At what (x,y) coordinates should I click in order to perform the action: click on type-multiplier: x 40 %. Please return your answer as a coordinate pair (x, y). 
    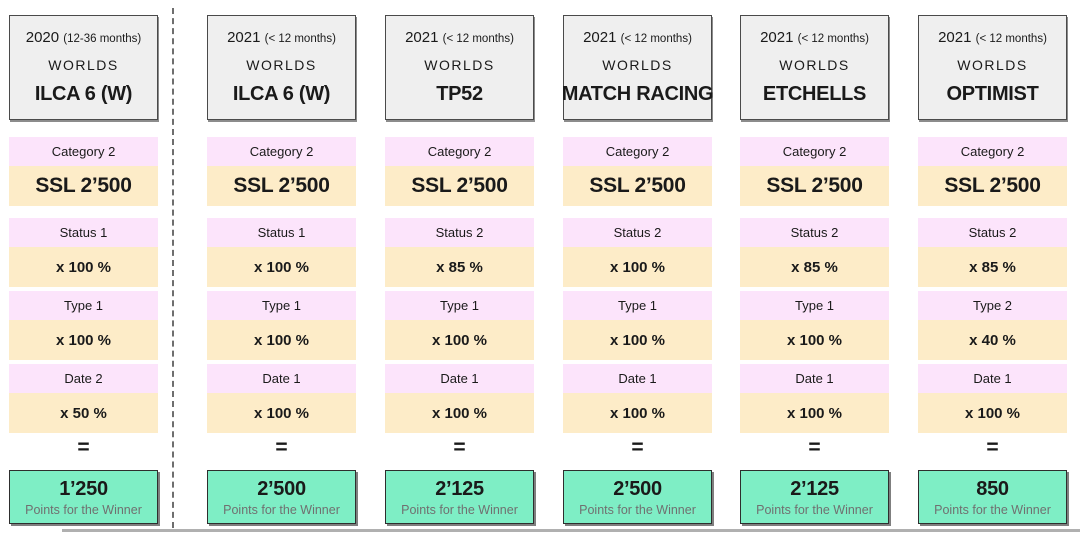
    Looking at the image, I should click on (992, 340).